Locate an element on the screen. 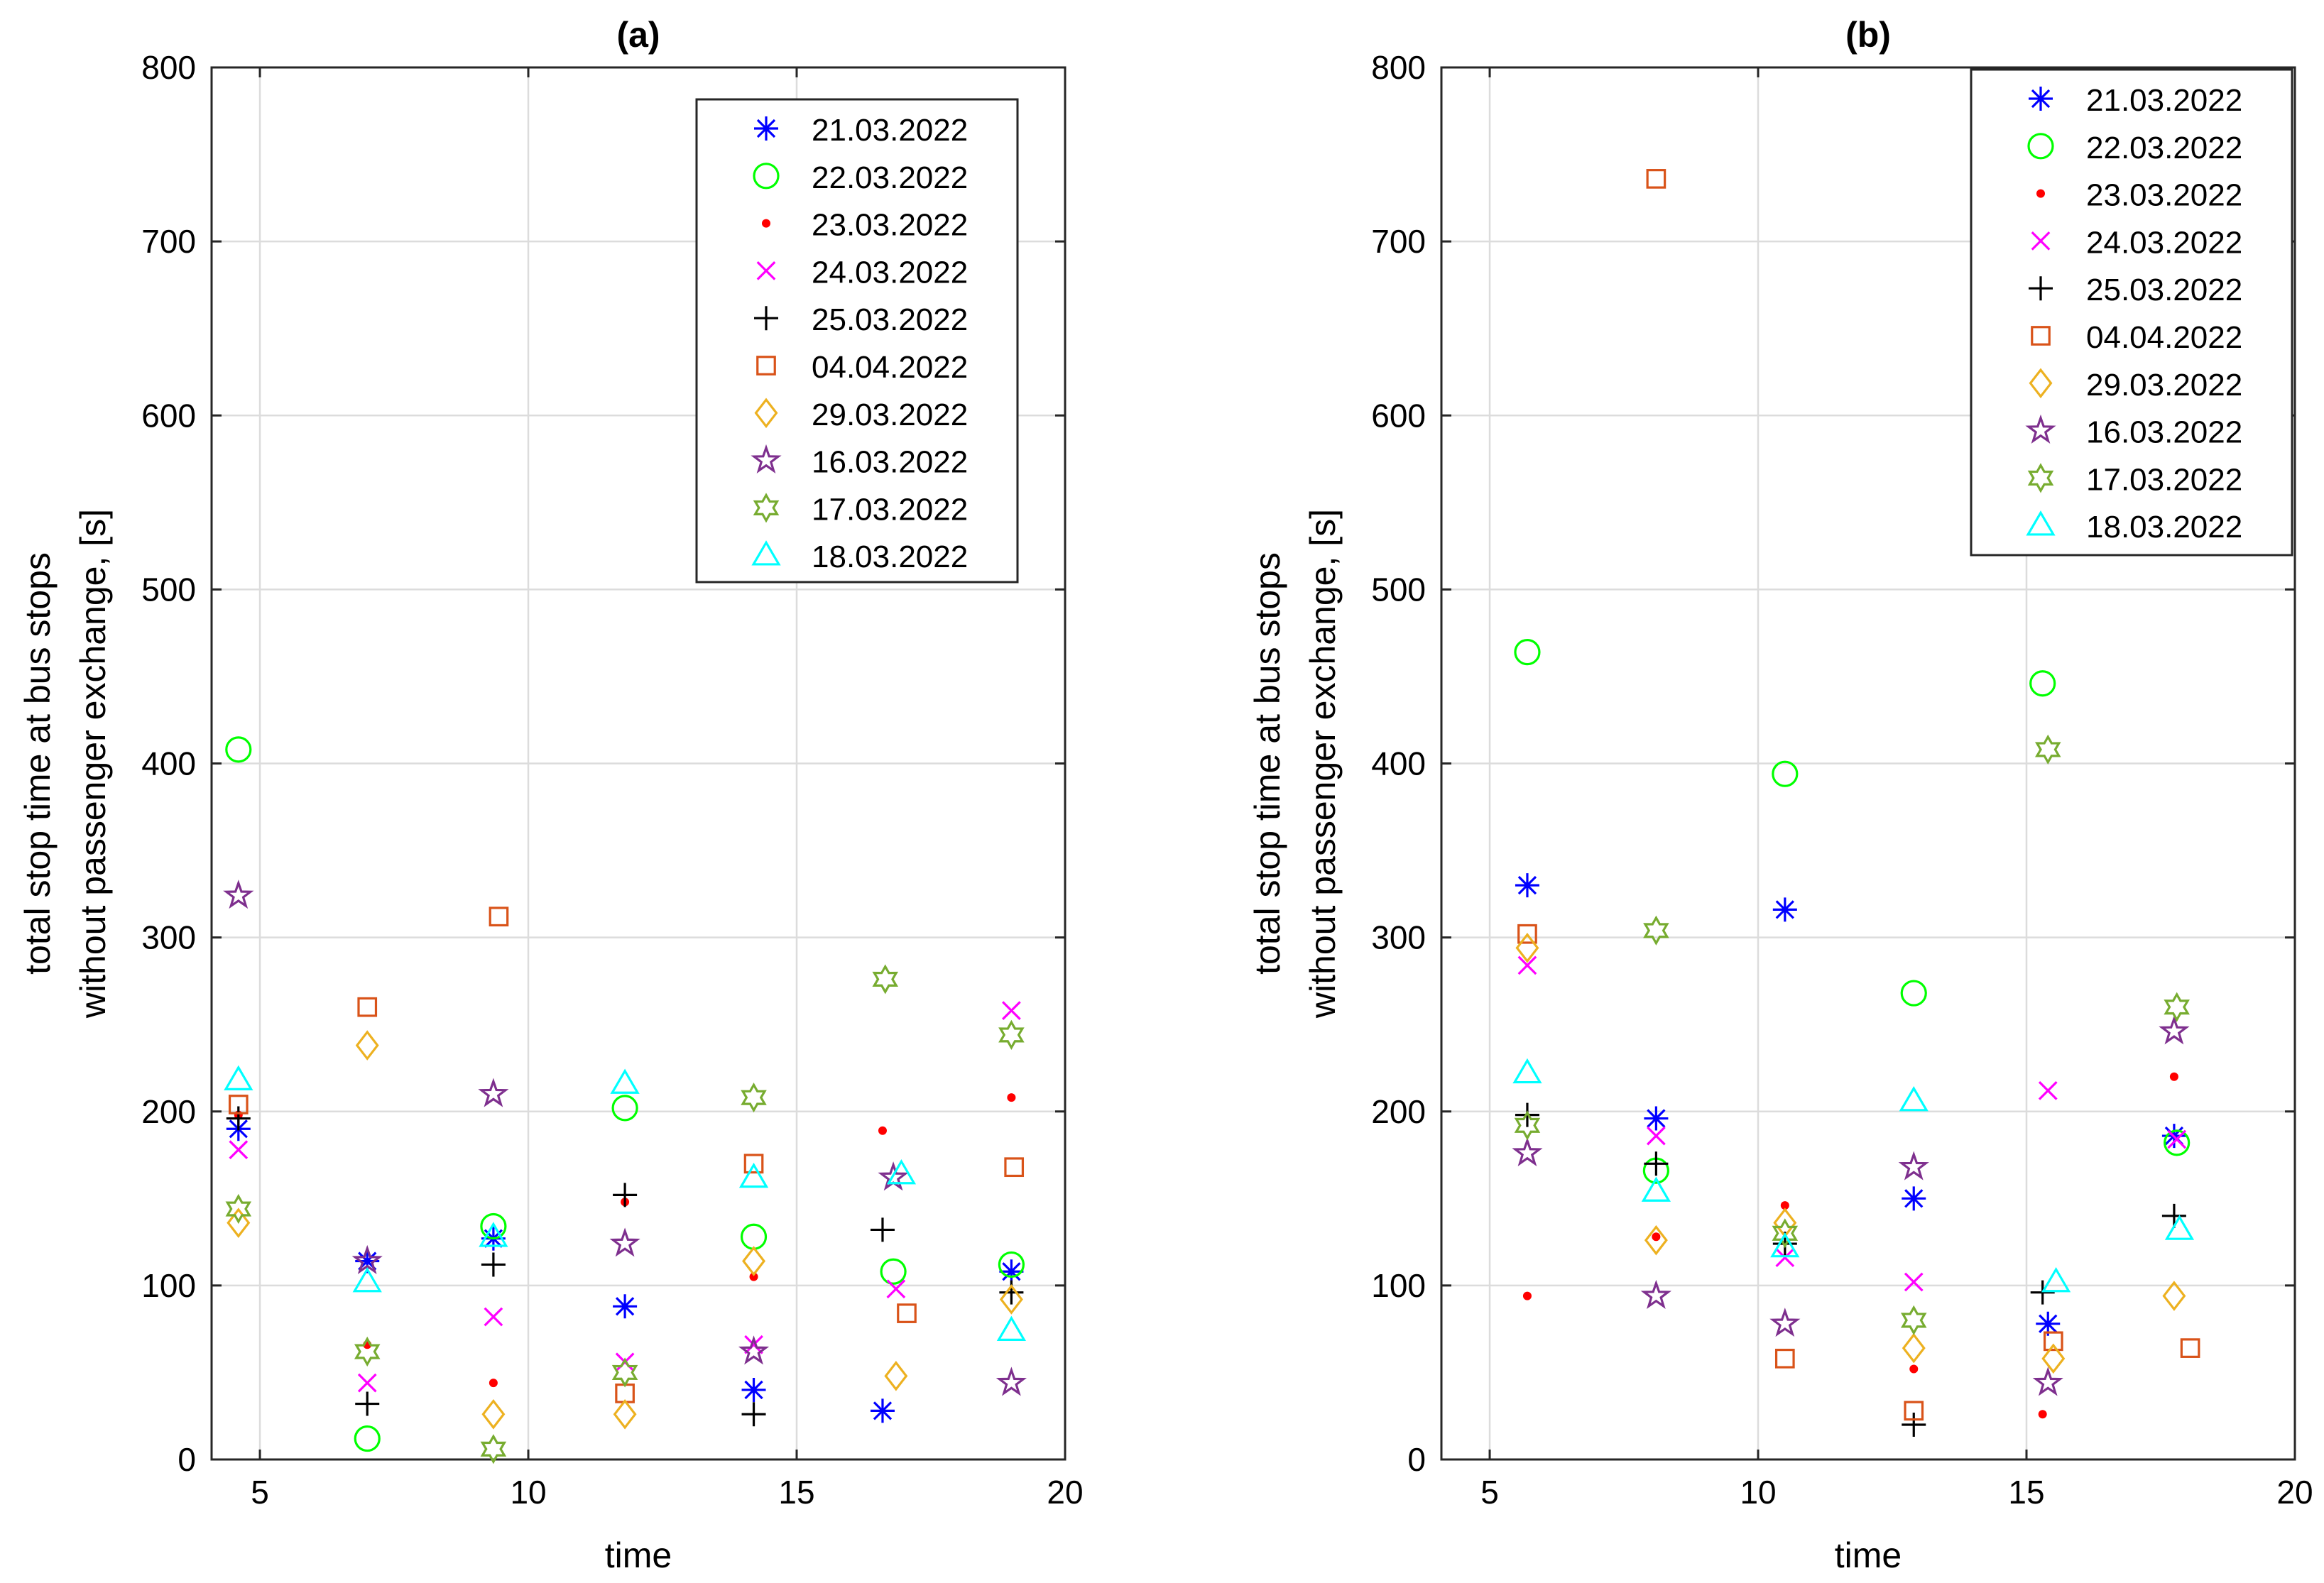 The width and height of the screenshot is (2324, 1583). series-25.03.2022 is located at coordinates (625, 1266).